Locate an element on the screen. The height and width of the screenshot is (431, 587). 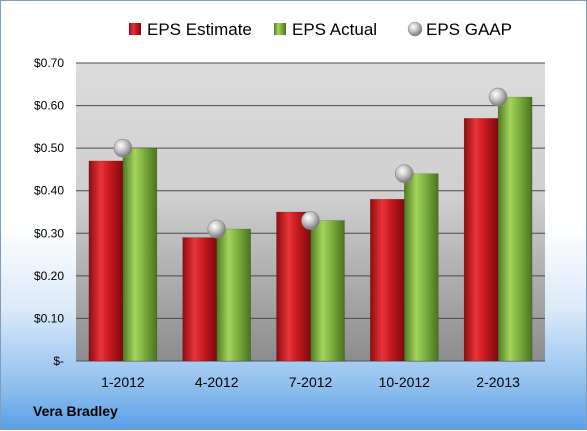
x-tick-label: 2-2013 is located at coordinates (498, 382).